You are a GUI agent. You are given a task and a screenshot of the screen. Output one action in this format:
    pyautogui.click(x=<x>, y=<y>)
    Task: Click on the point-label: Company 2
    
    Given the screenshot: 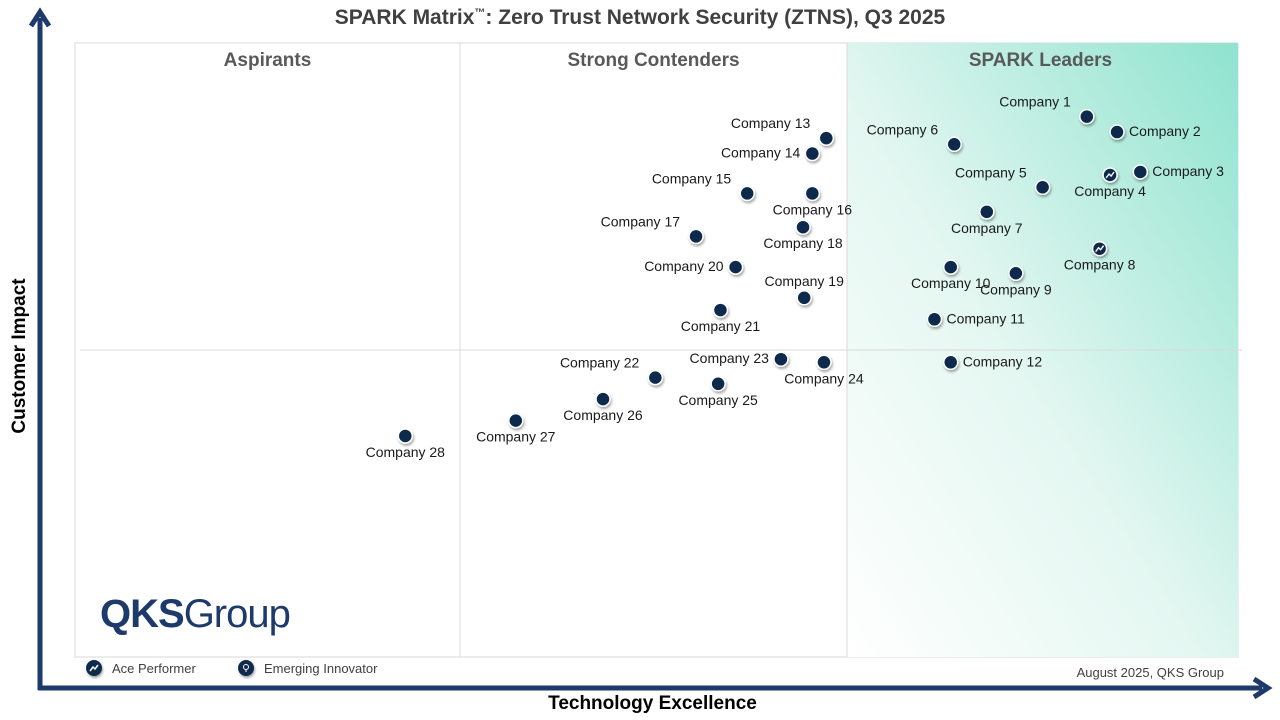 What is the action you would take?
    pyautogui.click(x=1165, y=131)
    